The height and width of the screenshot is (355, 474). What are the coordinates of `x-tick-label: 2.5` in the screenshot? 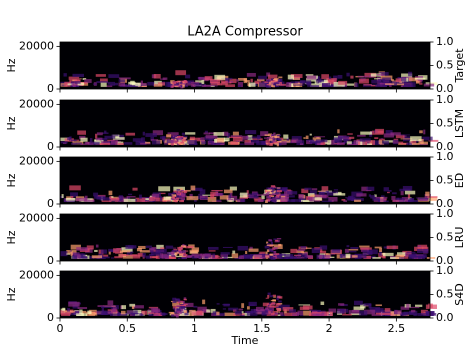 It's located at (397, 328).